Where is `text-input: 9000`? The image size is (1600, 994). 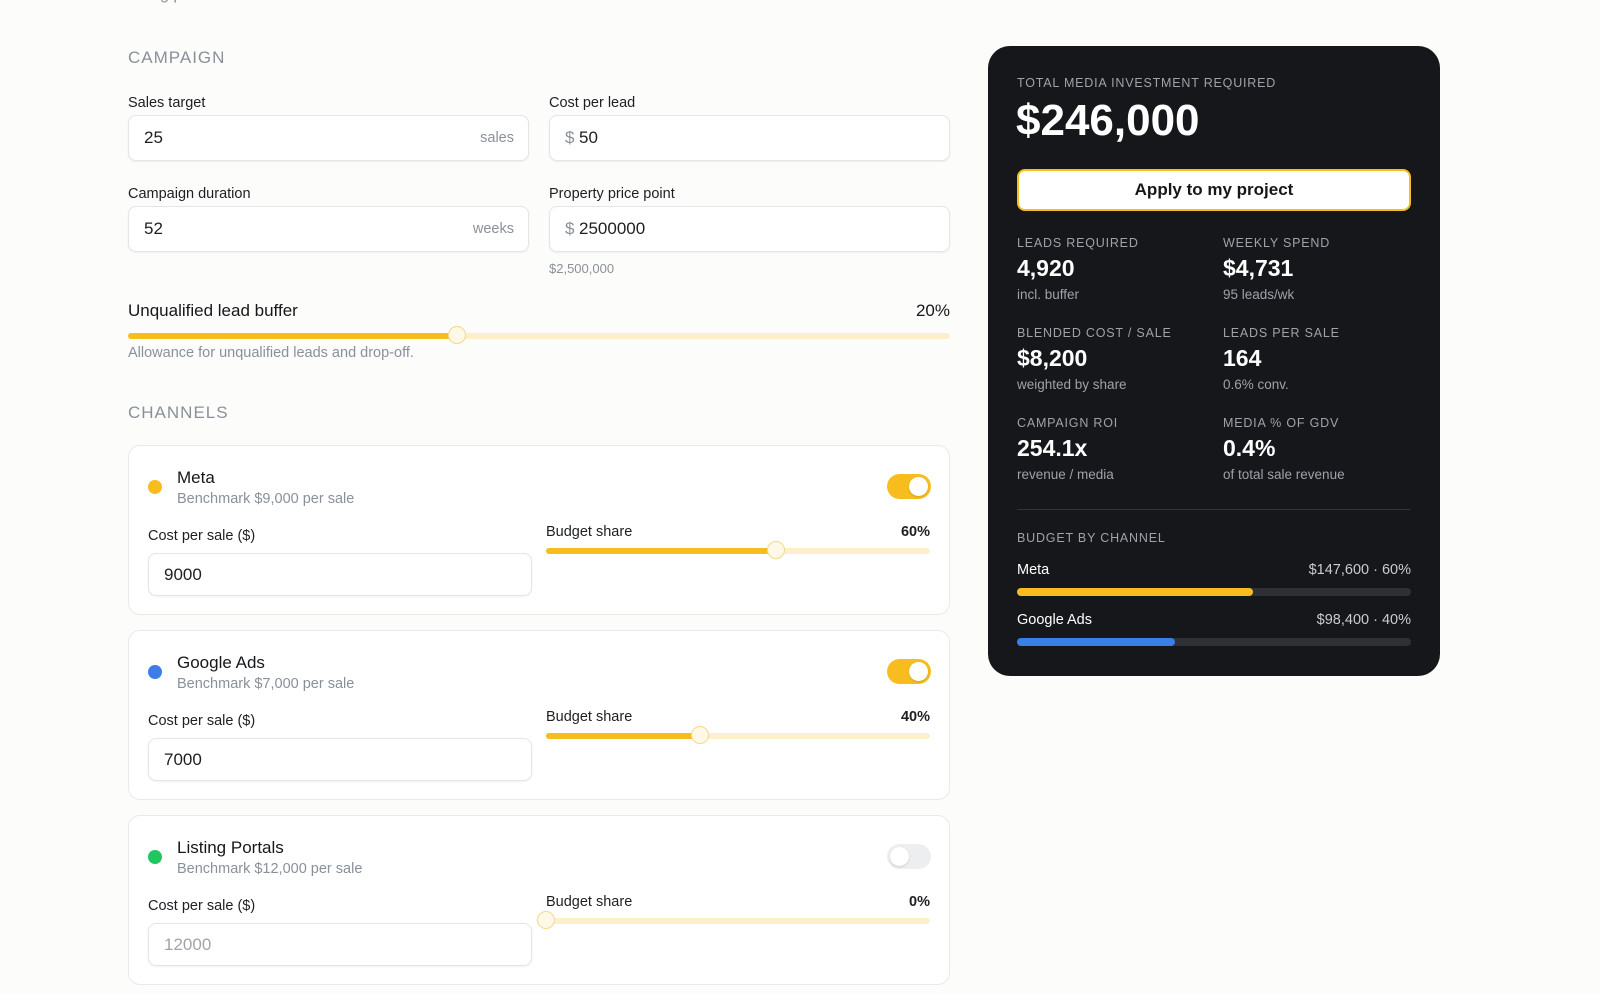
text-input: 9000 is located at coordinates (340, 574).